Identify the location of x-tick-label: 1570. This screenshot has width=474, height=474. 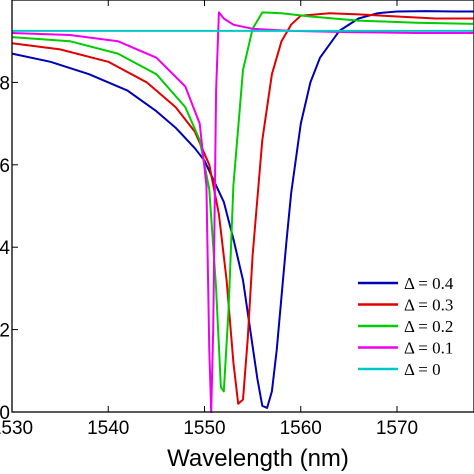
(397, 428).